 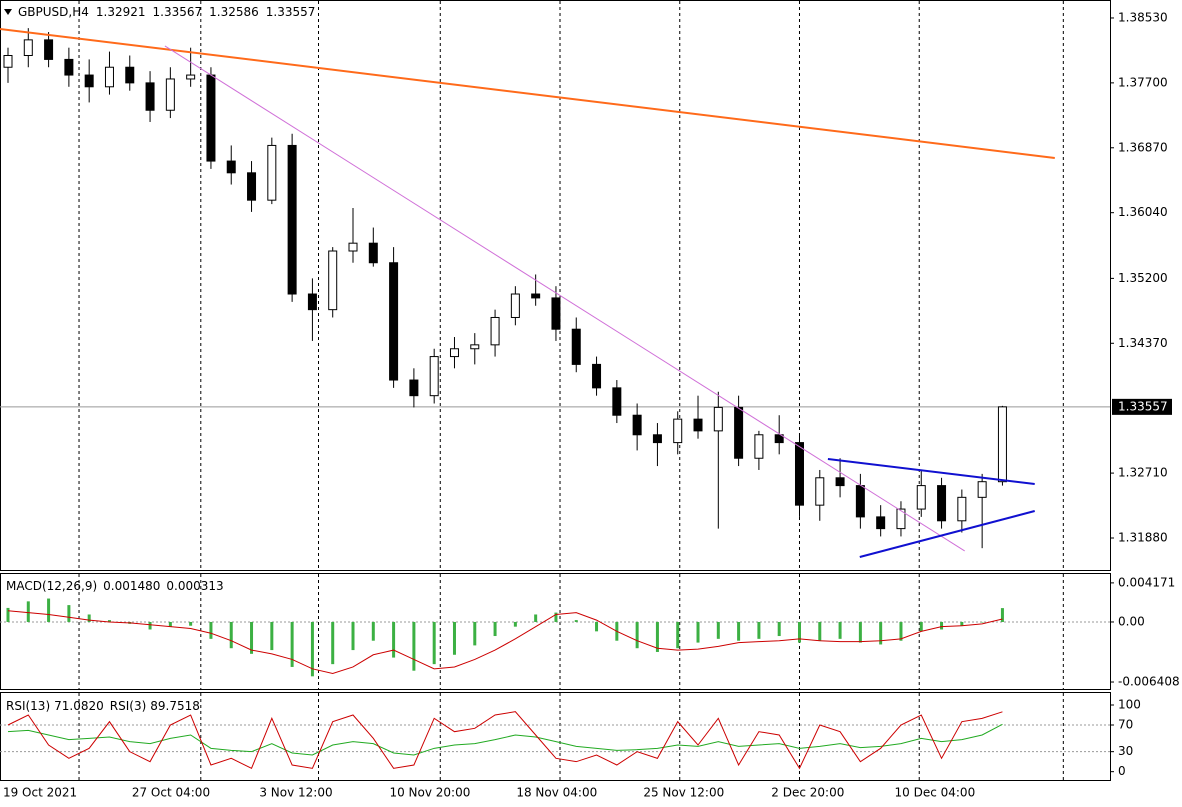 I want to click on header: GBPUSD,H4 1.32921 1.33567 1.32586 1.33557, so click(x=166, y=12).